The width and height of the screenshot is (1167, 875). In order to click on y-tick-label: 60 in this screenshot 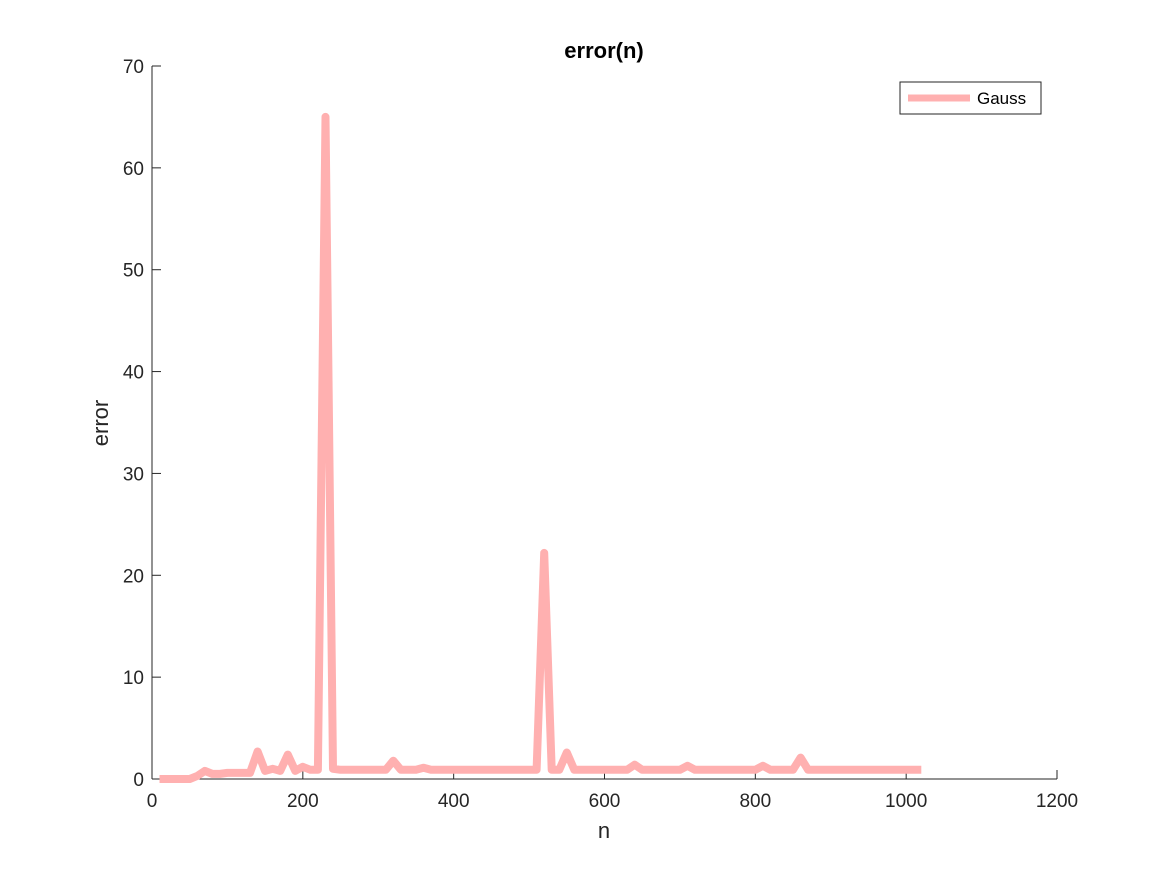, I will do `click(133, 169)`.